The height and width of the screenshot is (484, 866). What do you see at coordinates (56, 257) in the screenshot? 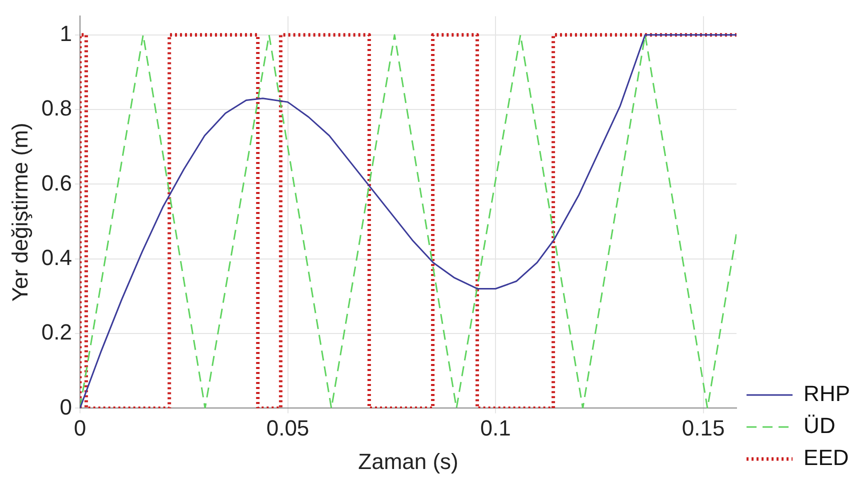
I see `y-tick-label: 0.4` at bounding box center [56, 257].